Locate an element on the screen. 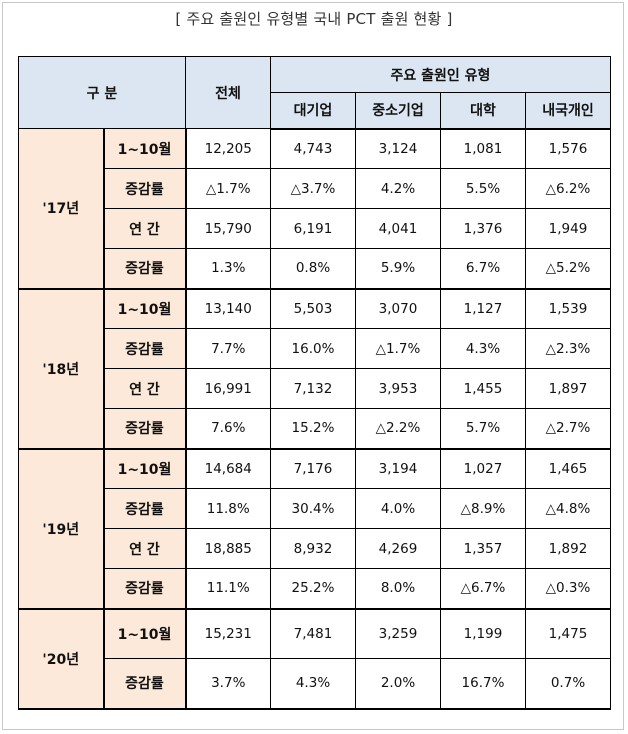 The image size is (628, 734). cell-individual: △0.3% is located at coordinates (568, 589).